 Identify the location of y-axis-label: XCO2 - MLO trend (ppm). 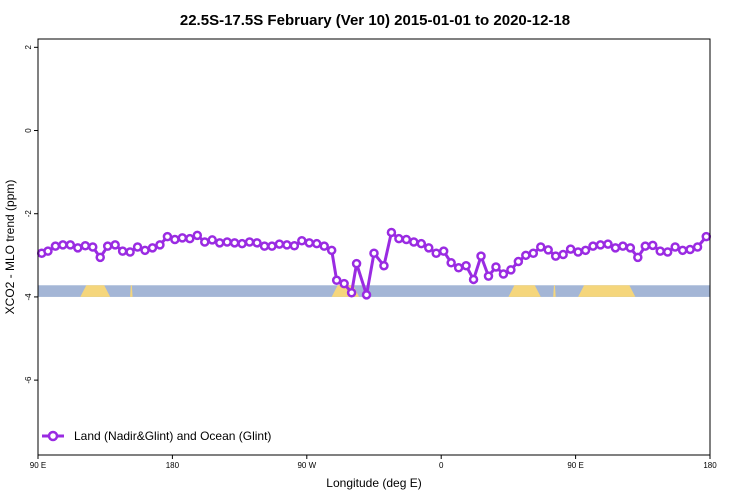
(10, 247).